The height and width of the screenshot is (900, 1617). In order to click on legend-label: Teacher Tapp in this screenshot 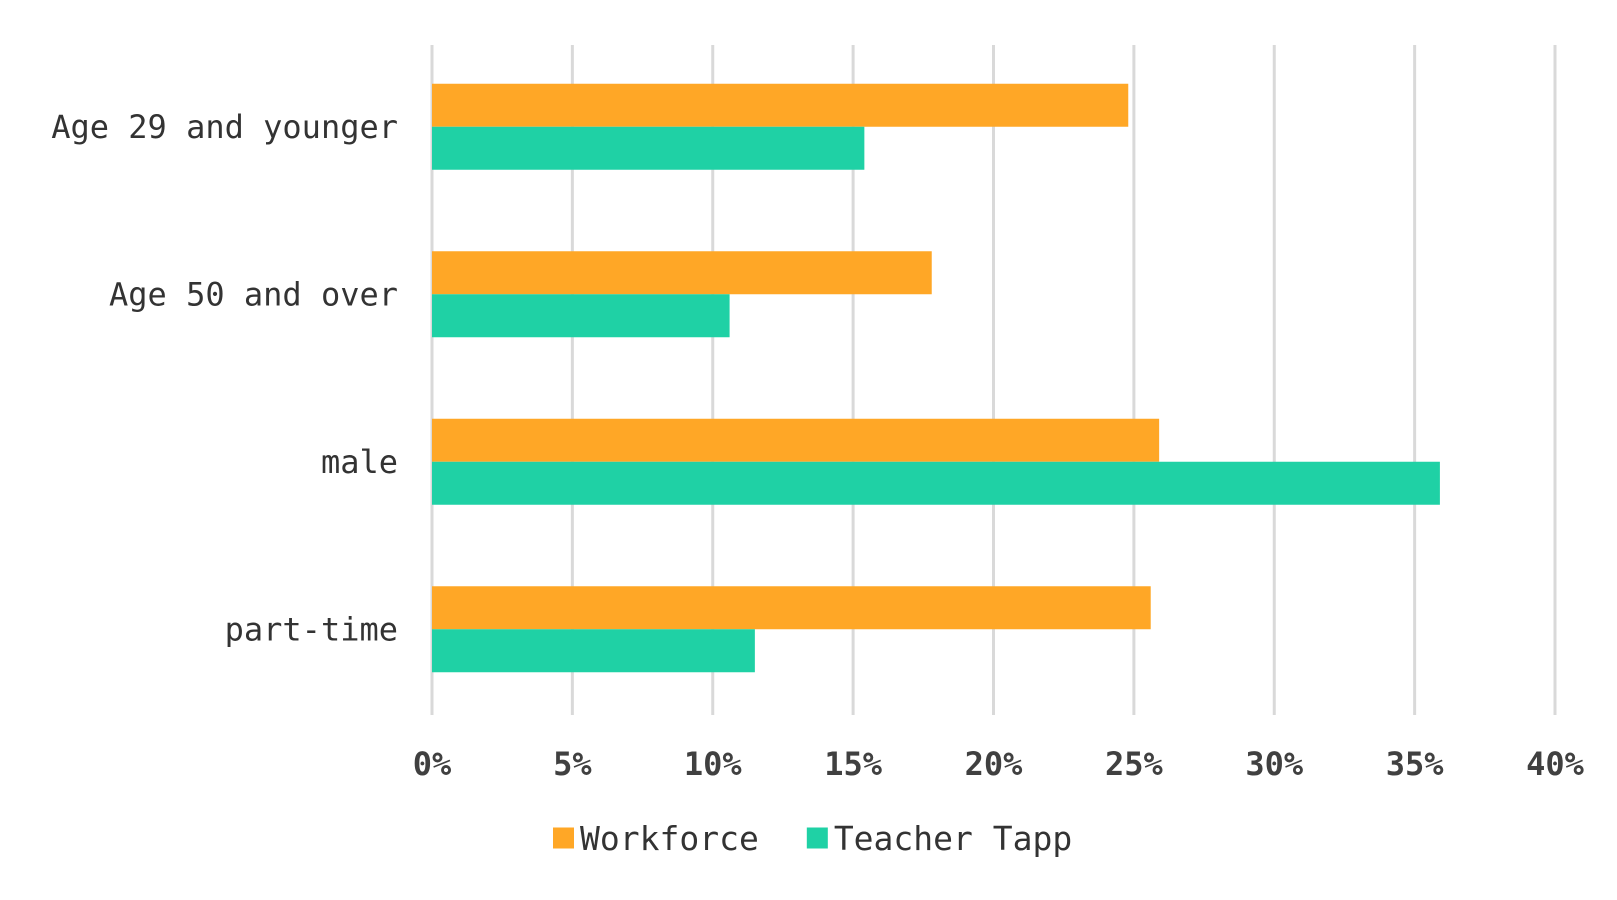, I will do `click(953, 838)`.